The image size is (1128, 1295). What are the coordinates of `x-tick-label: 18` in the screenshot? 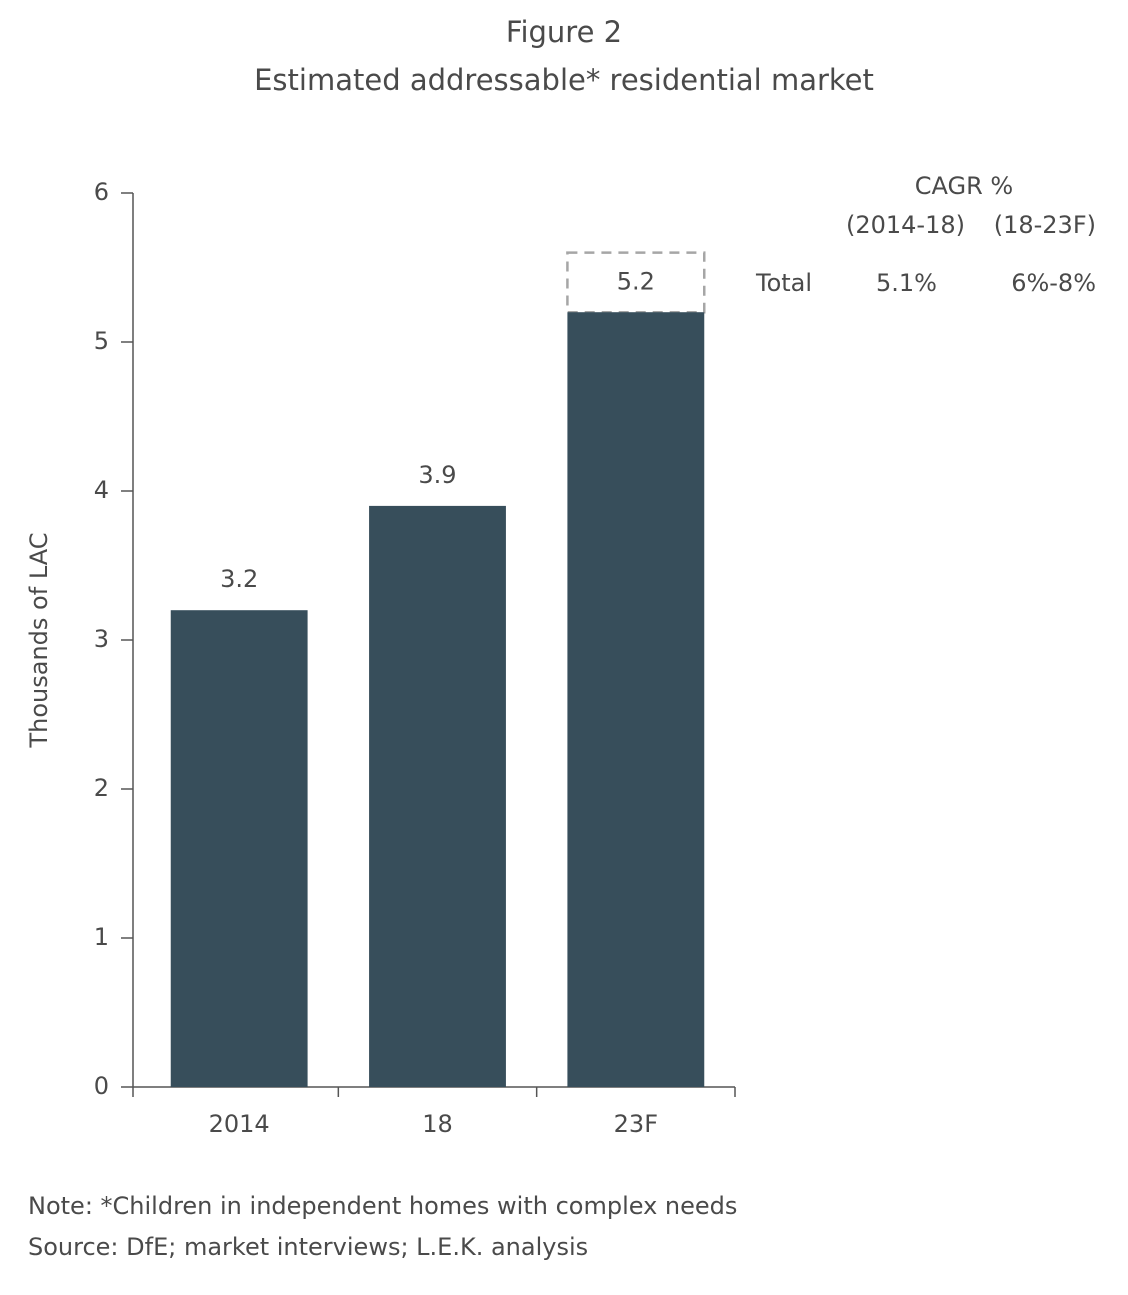 It's located at (437, 1124).